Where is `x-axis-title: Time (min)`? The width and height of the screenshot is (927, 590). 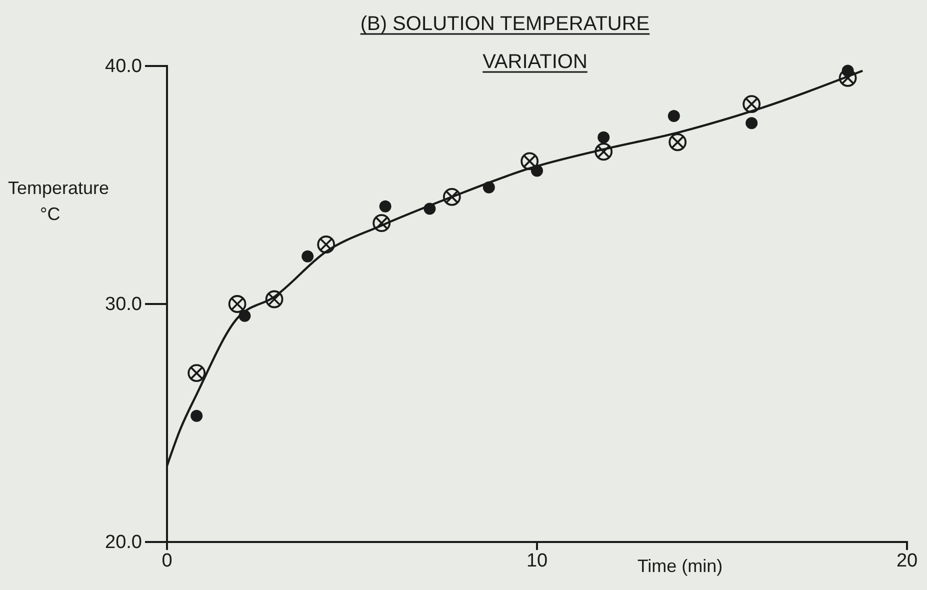 x-axis-title: Time (min) is located at coordinates (680, 566).